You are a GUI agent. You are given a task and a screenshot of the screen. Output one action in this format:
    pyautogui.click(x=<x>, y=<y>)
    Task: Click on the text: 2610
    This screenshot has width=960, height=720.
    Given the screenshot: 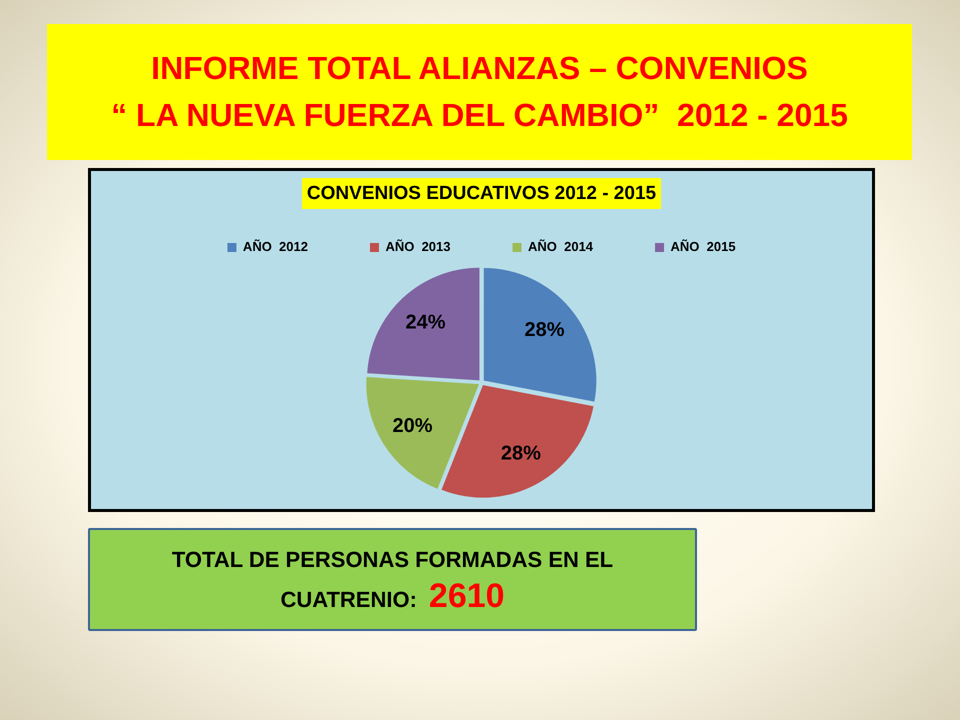 What is the action you would take?
    pyautogui.click(x=466, y=595)
    